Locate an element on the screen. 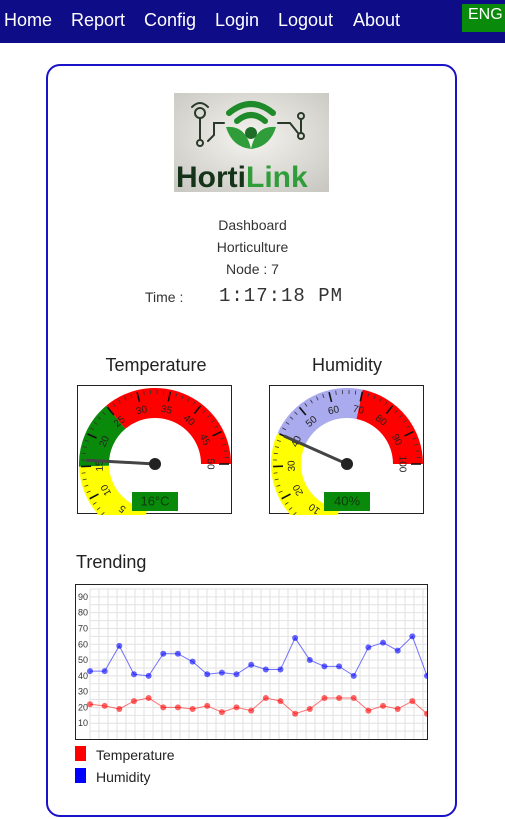 This screenshot has width=505, height=819. nav-login: Login is located at coordinates (237, 20).